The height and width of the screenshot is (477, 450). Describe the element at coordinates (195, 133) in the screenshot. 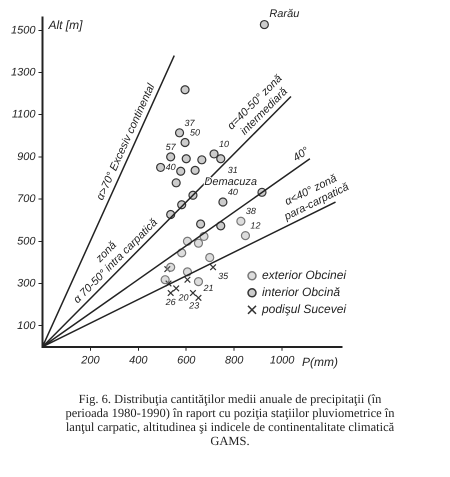

I see `annotation: 50` at that location.